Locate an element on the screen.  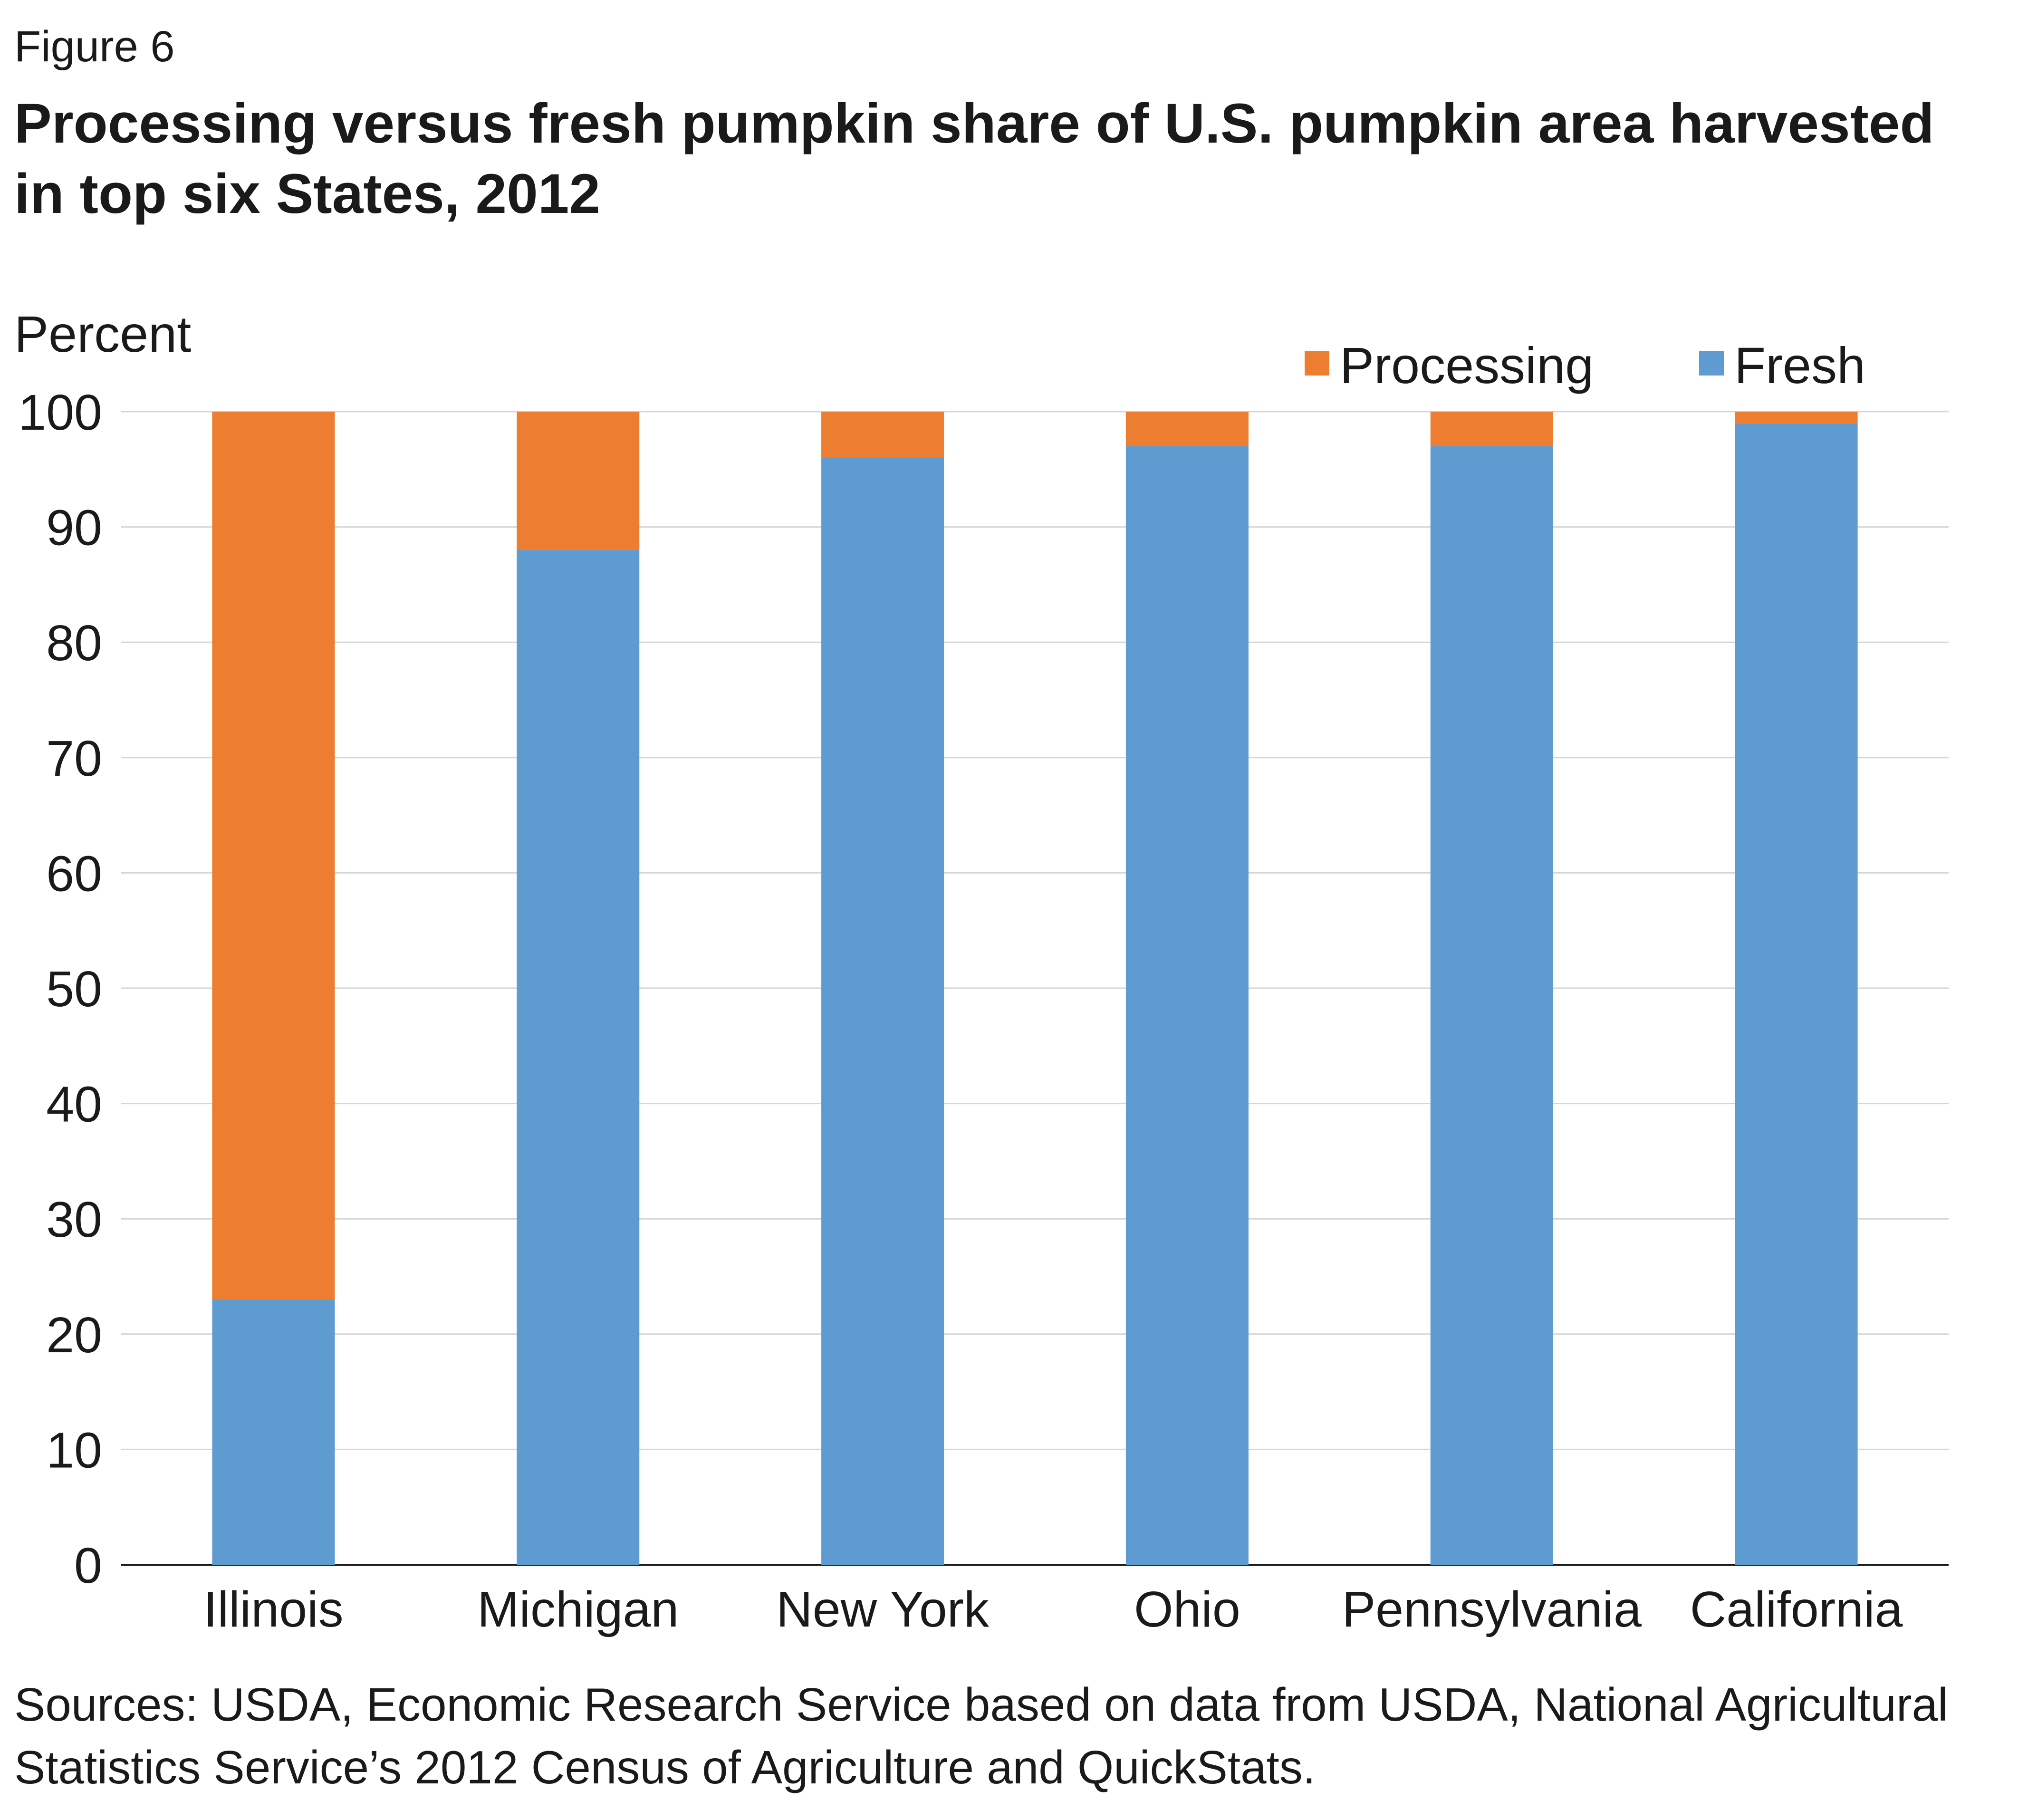
y-tick-labels: 0 10 20 30 40 50 60 70 80 90 100 is located at coordinates (60, 989).